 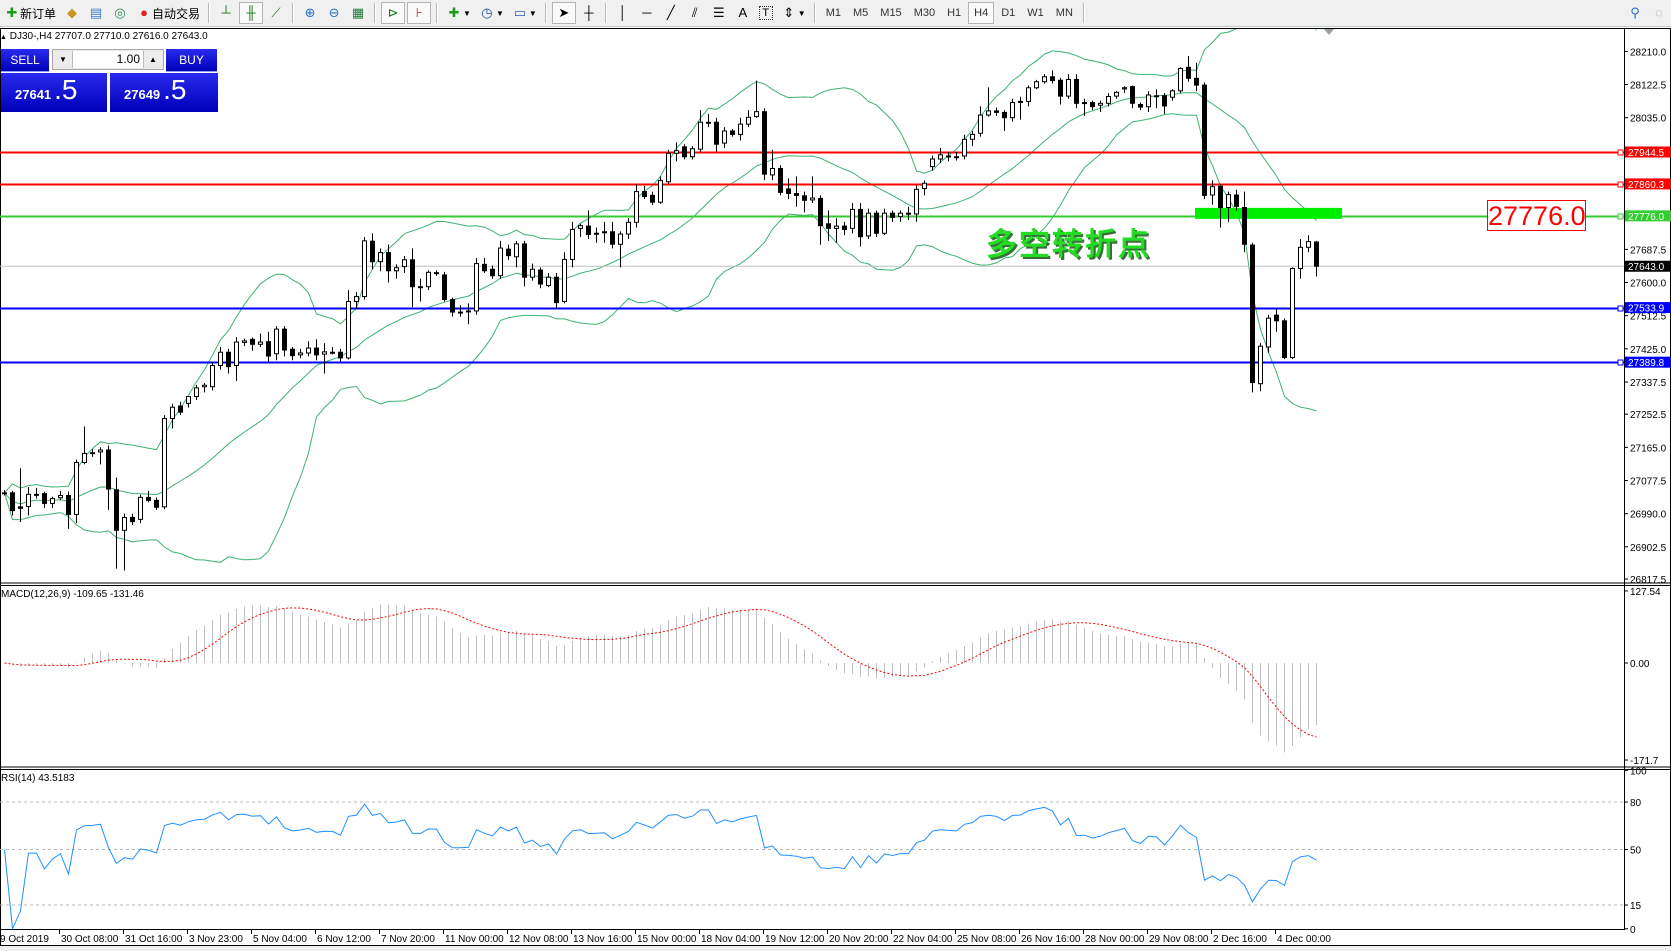 I want to click on market-watch-button: ◆, so click(x=72, y=13).